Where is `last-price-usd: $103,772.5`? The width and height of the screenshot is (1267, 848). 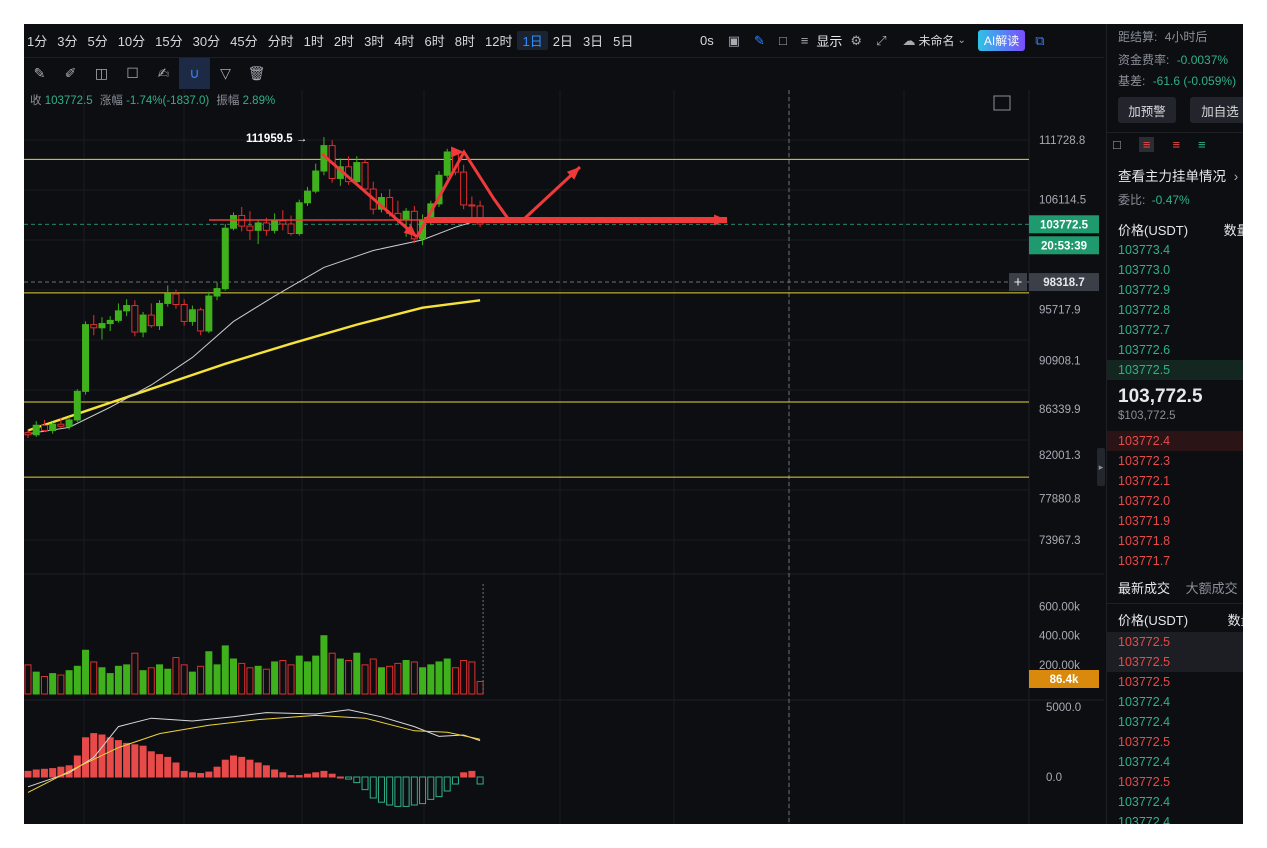 last-price-usd: $103,772.5 is located at coordinates (1147, 416).